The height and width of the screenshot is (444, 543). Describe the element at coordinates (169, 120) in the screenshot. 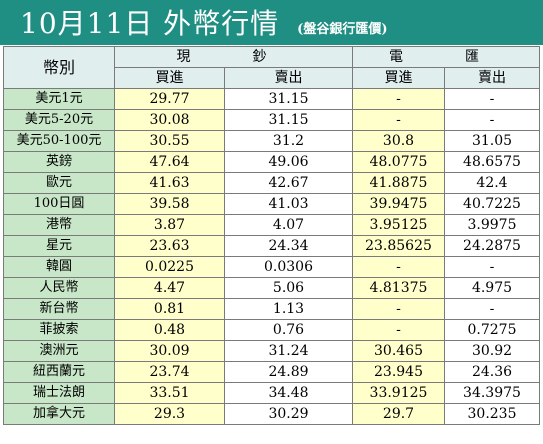

I see `cash-buy-rate: 30.08` at that location.